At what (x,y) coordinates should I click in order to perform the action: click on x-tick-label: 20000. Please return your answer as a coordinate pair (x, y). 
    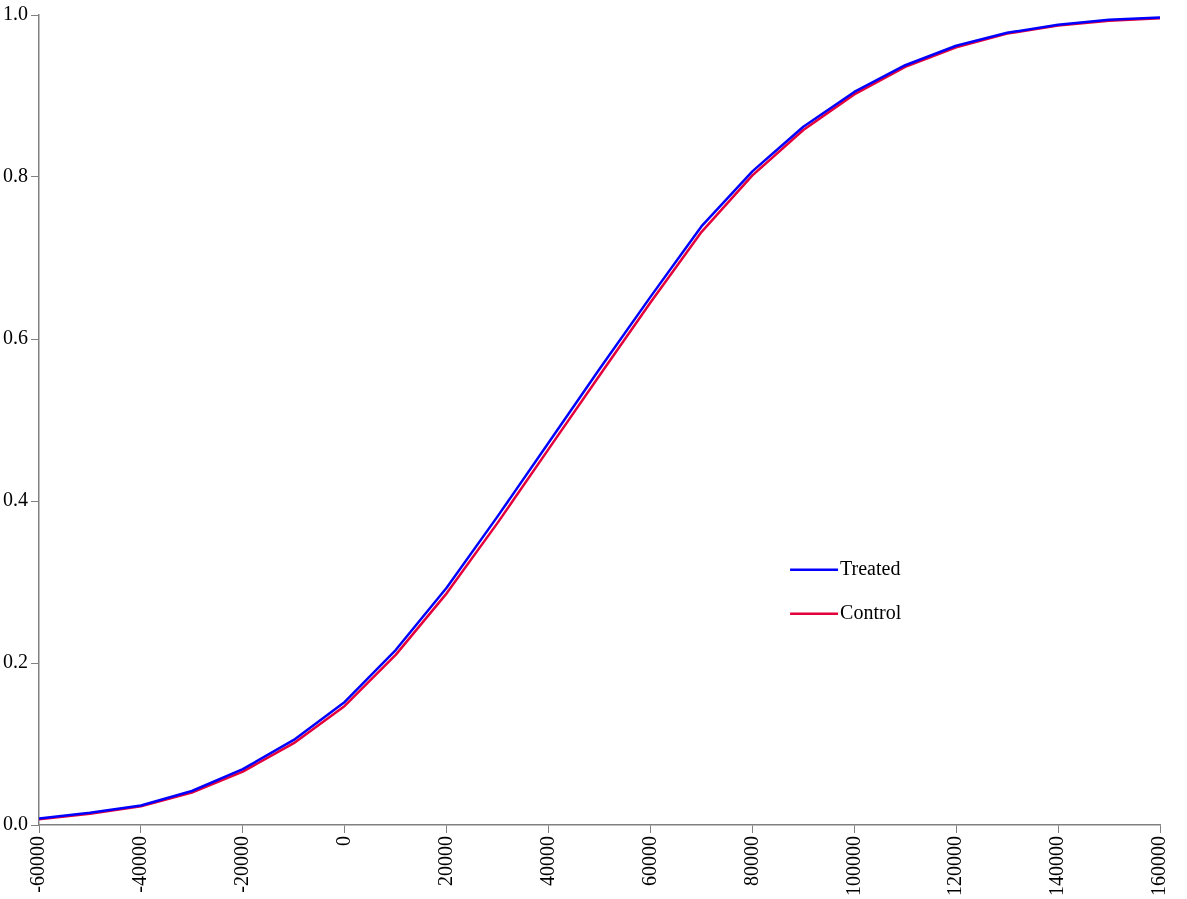
    Looking at the image, I should click on (444, 861).